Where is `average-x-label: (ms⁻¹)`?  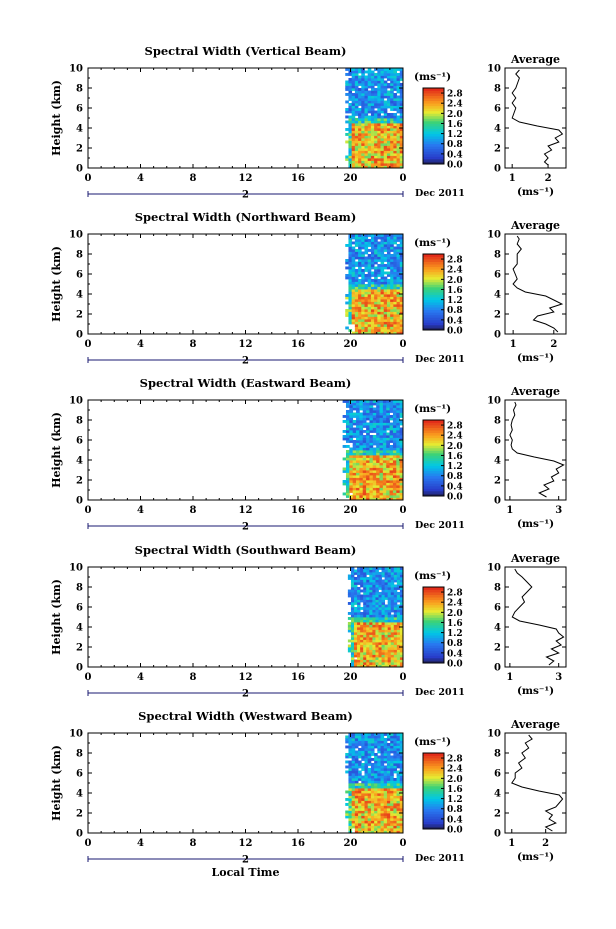 average-x-label: (ms⁻¹) is located at coordinates (535, 524).